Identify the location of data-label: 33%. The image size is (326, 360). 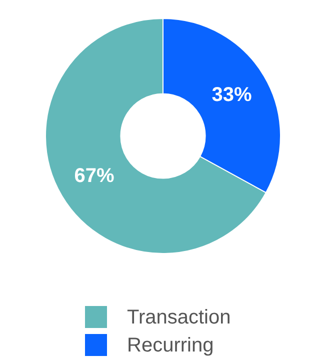
(232, 95).